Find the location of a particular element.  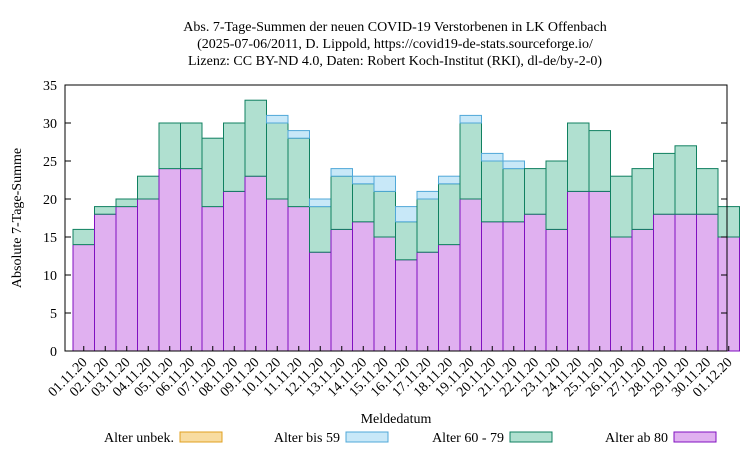

bar-alter-ab-80-20.11.20 is located at coordinates (492, 286).